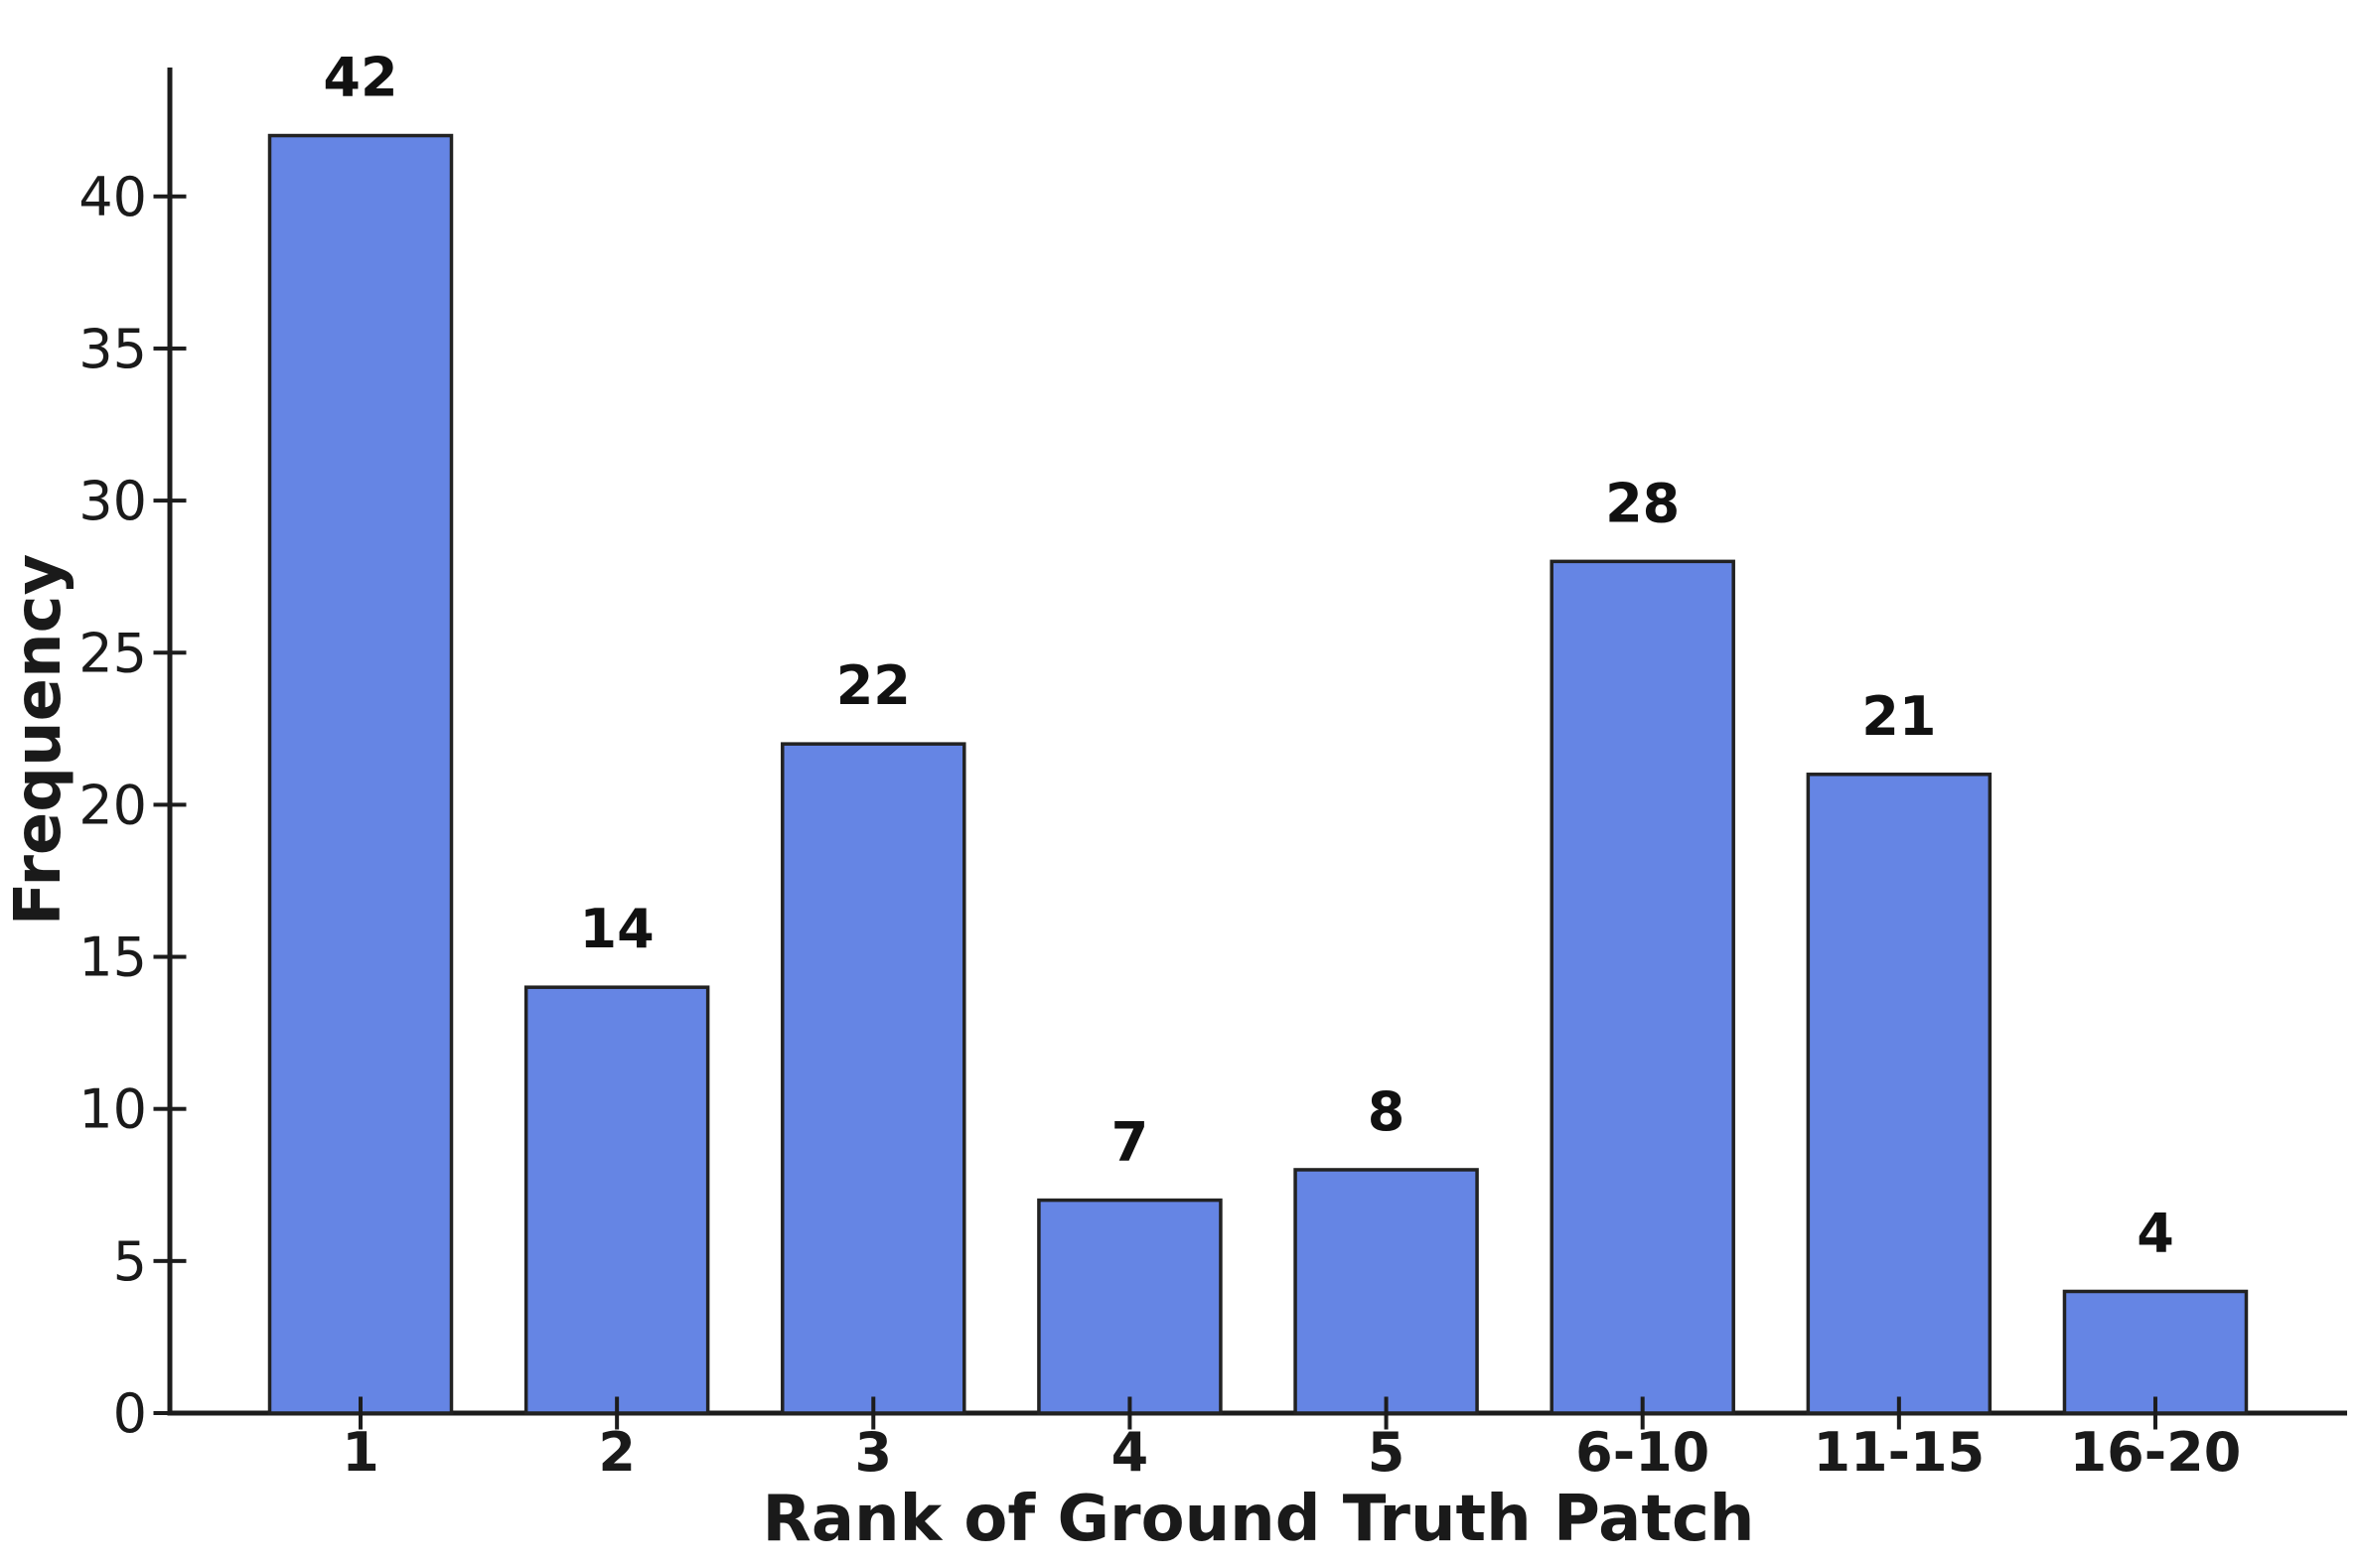 The image size is (2363, 1568). Describe the element at coordinates (617, 1452) in the screenshot. I see `x-tick-label: 2` at that location.